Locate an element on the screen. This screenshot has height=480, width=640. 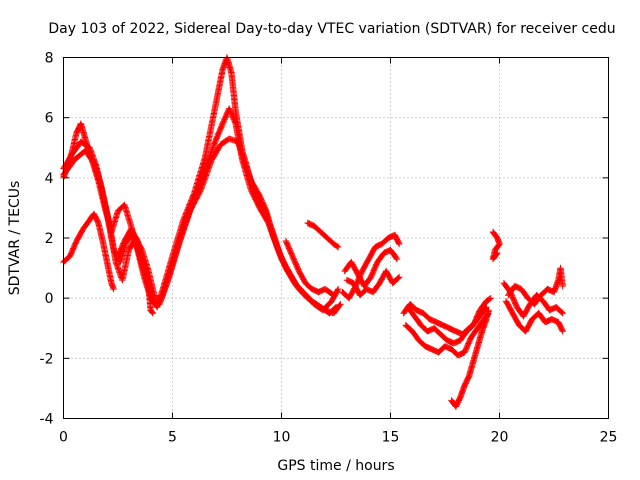
series-trace-j is located at coordinates (373, 283).